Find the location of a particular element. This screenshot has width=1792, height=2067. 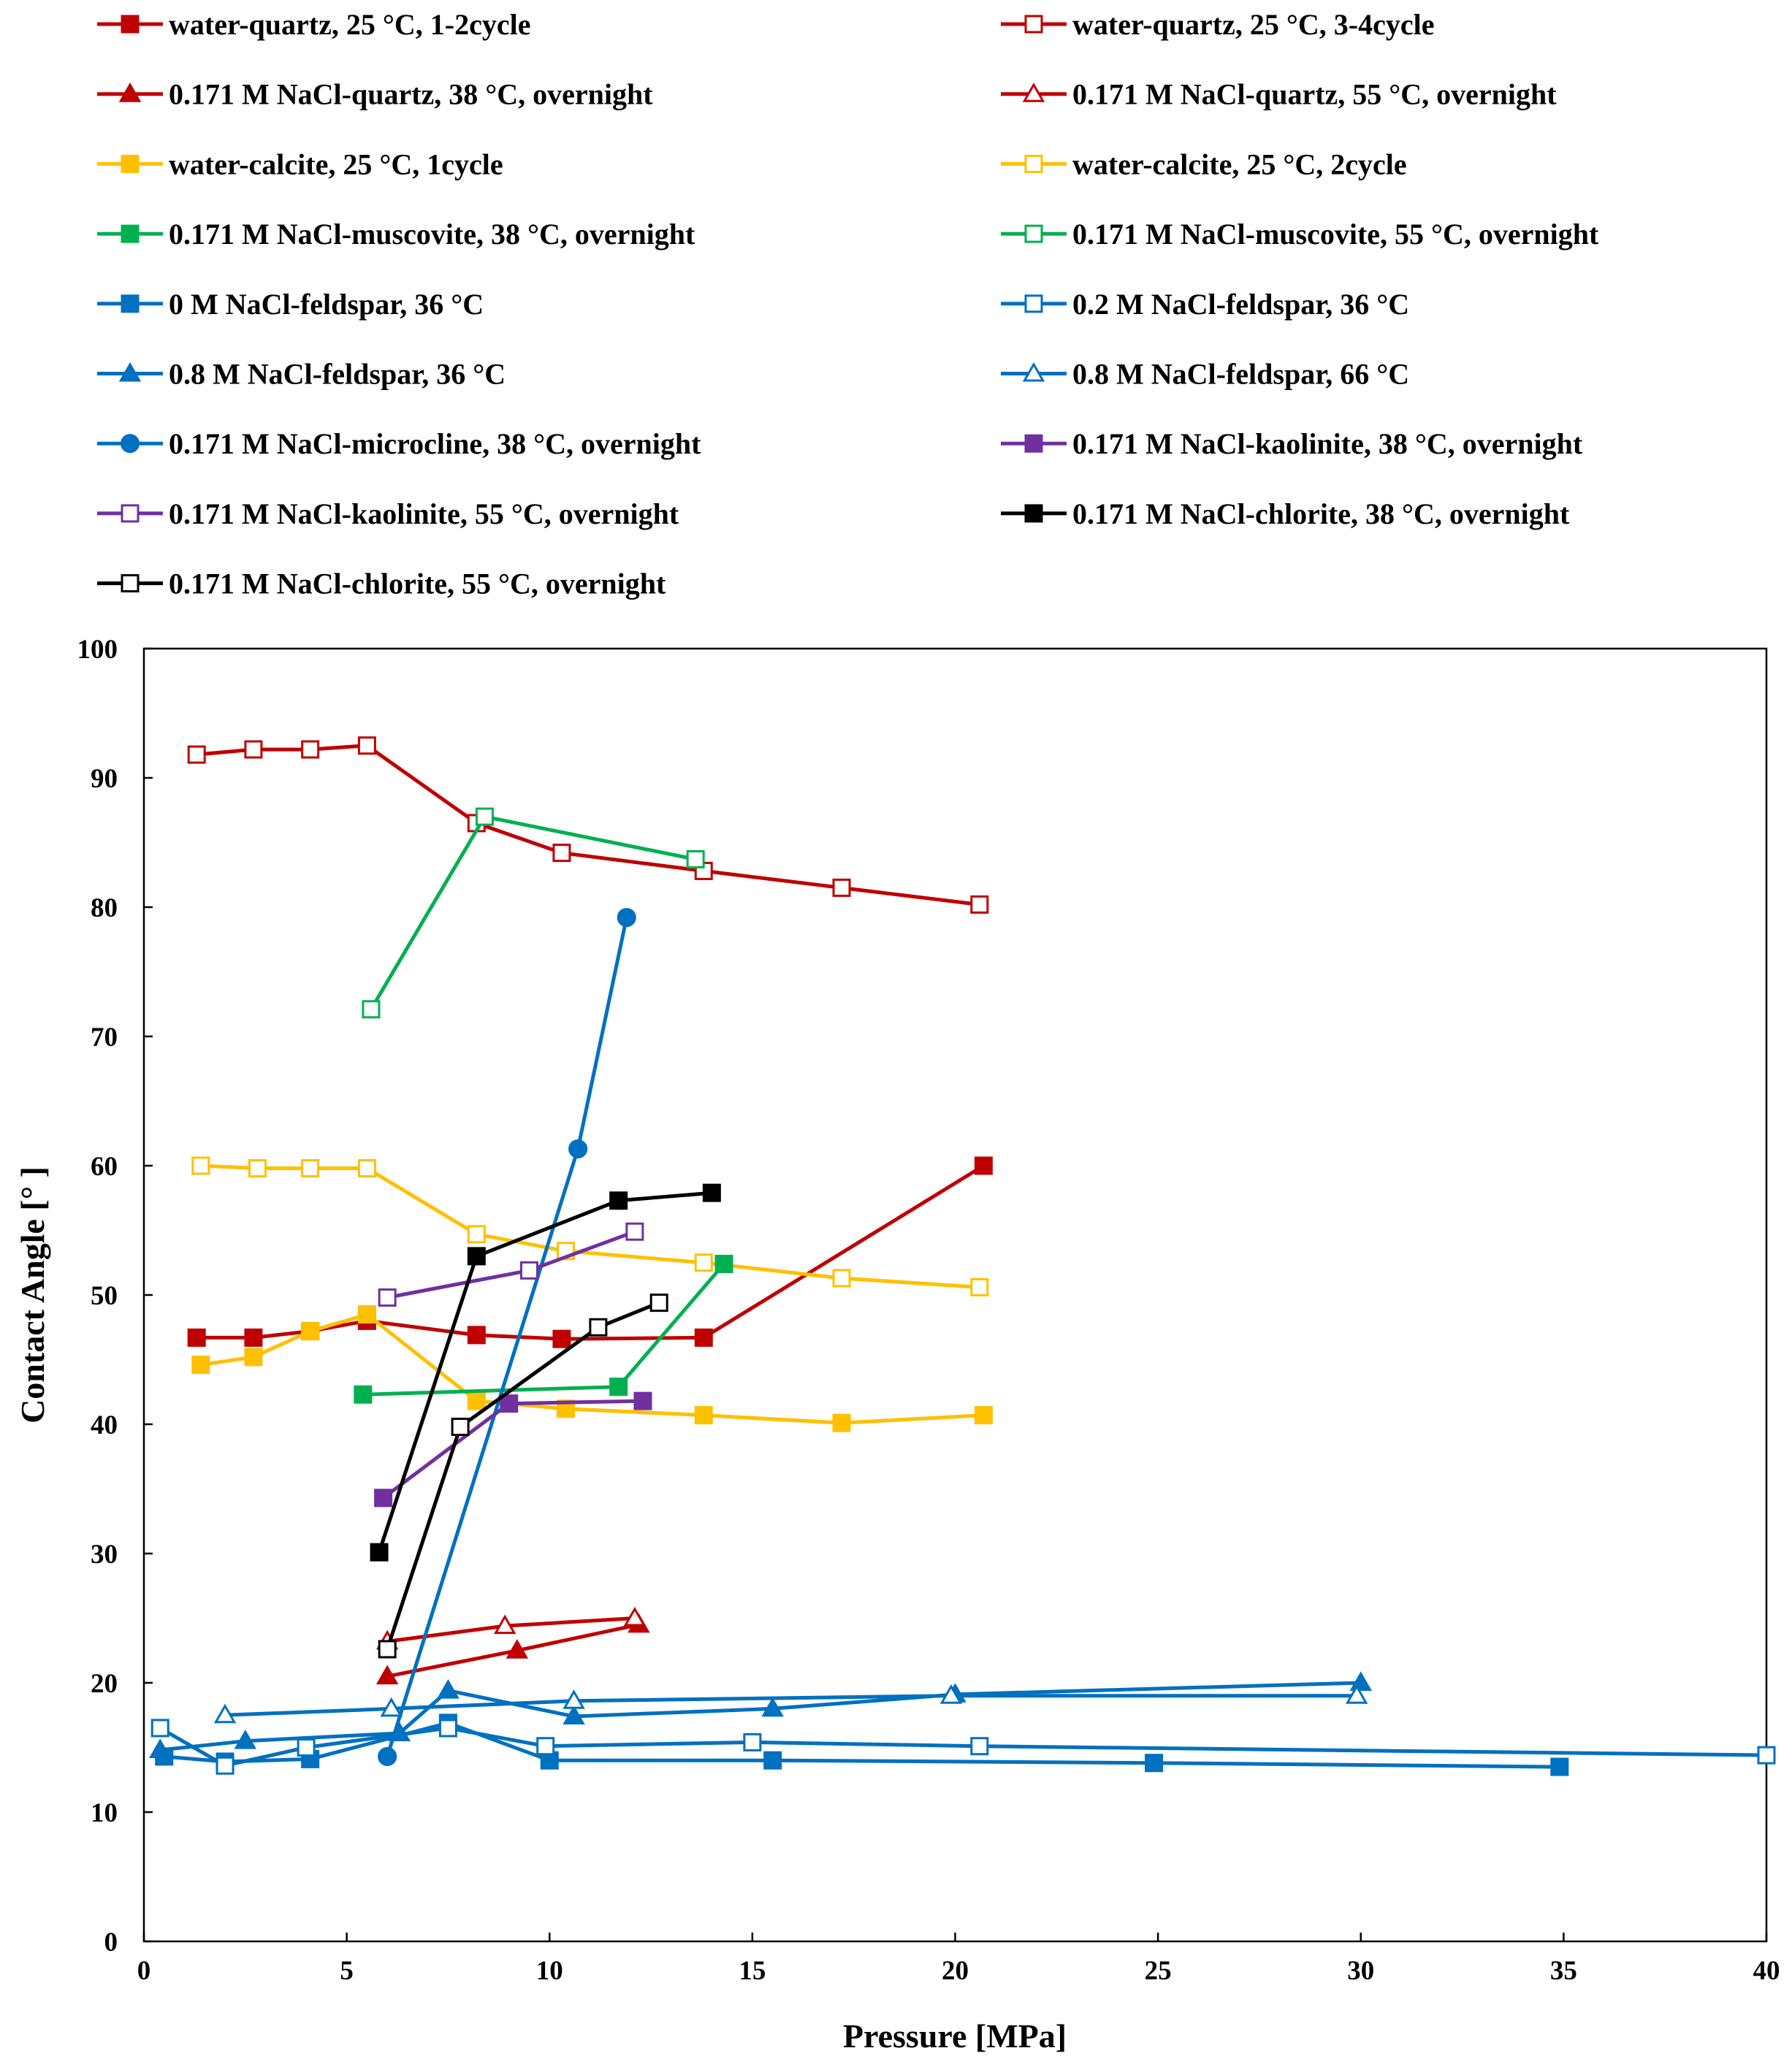

legend-entry: 0.171 M NaCl-kaolinite, 38 °C, overnight is located at coordinates (1292, 444).